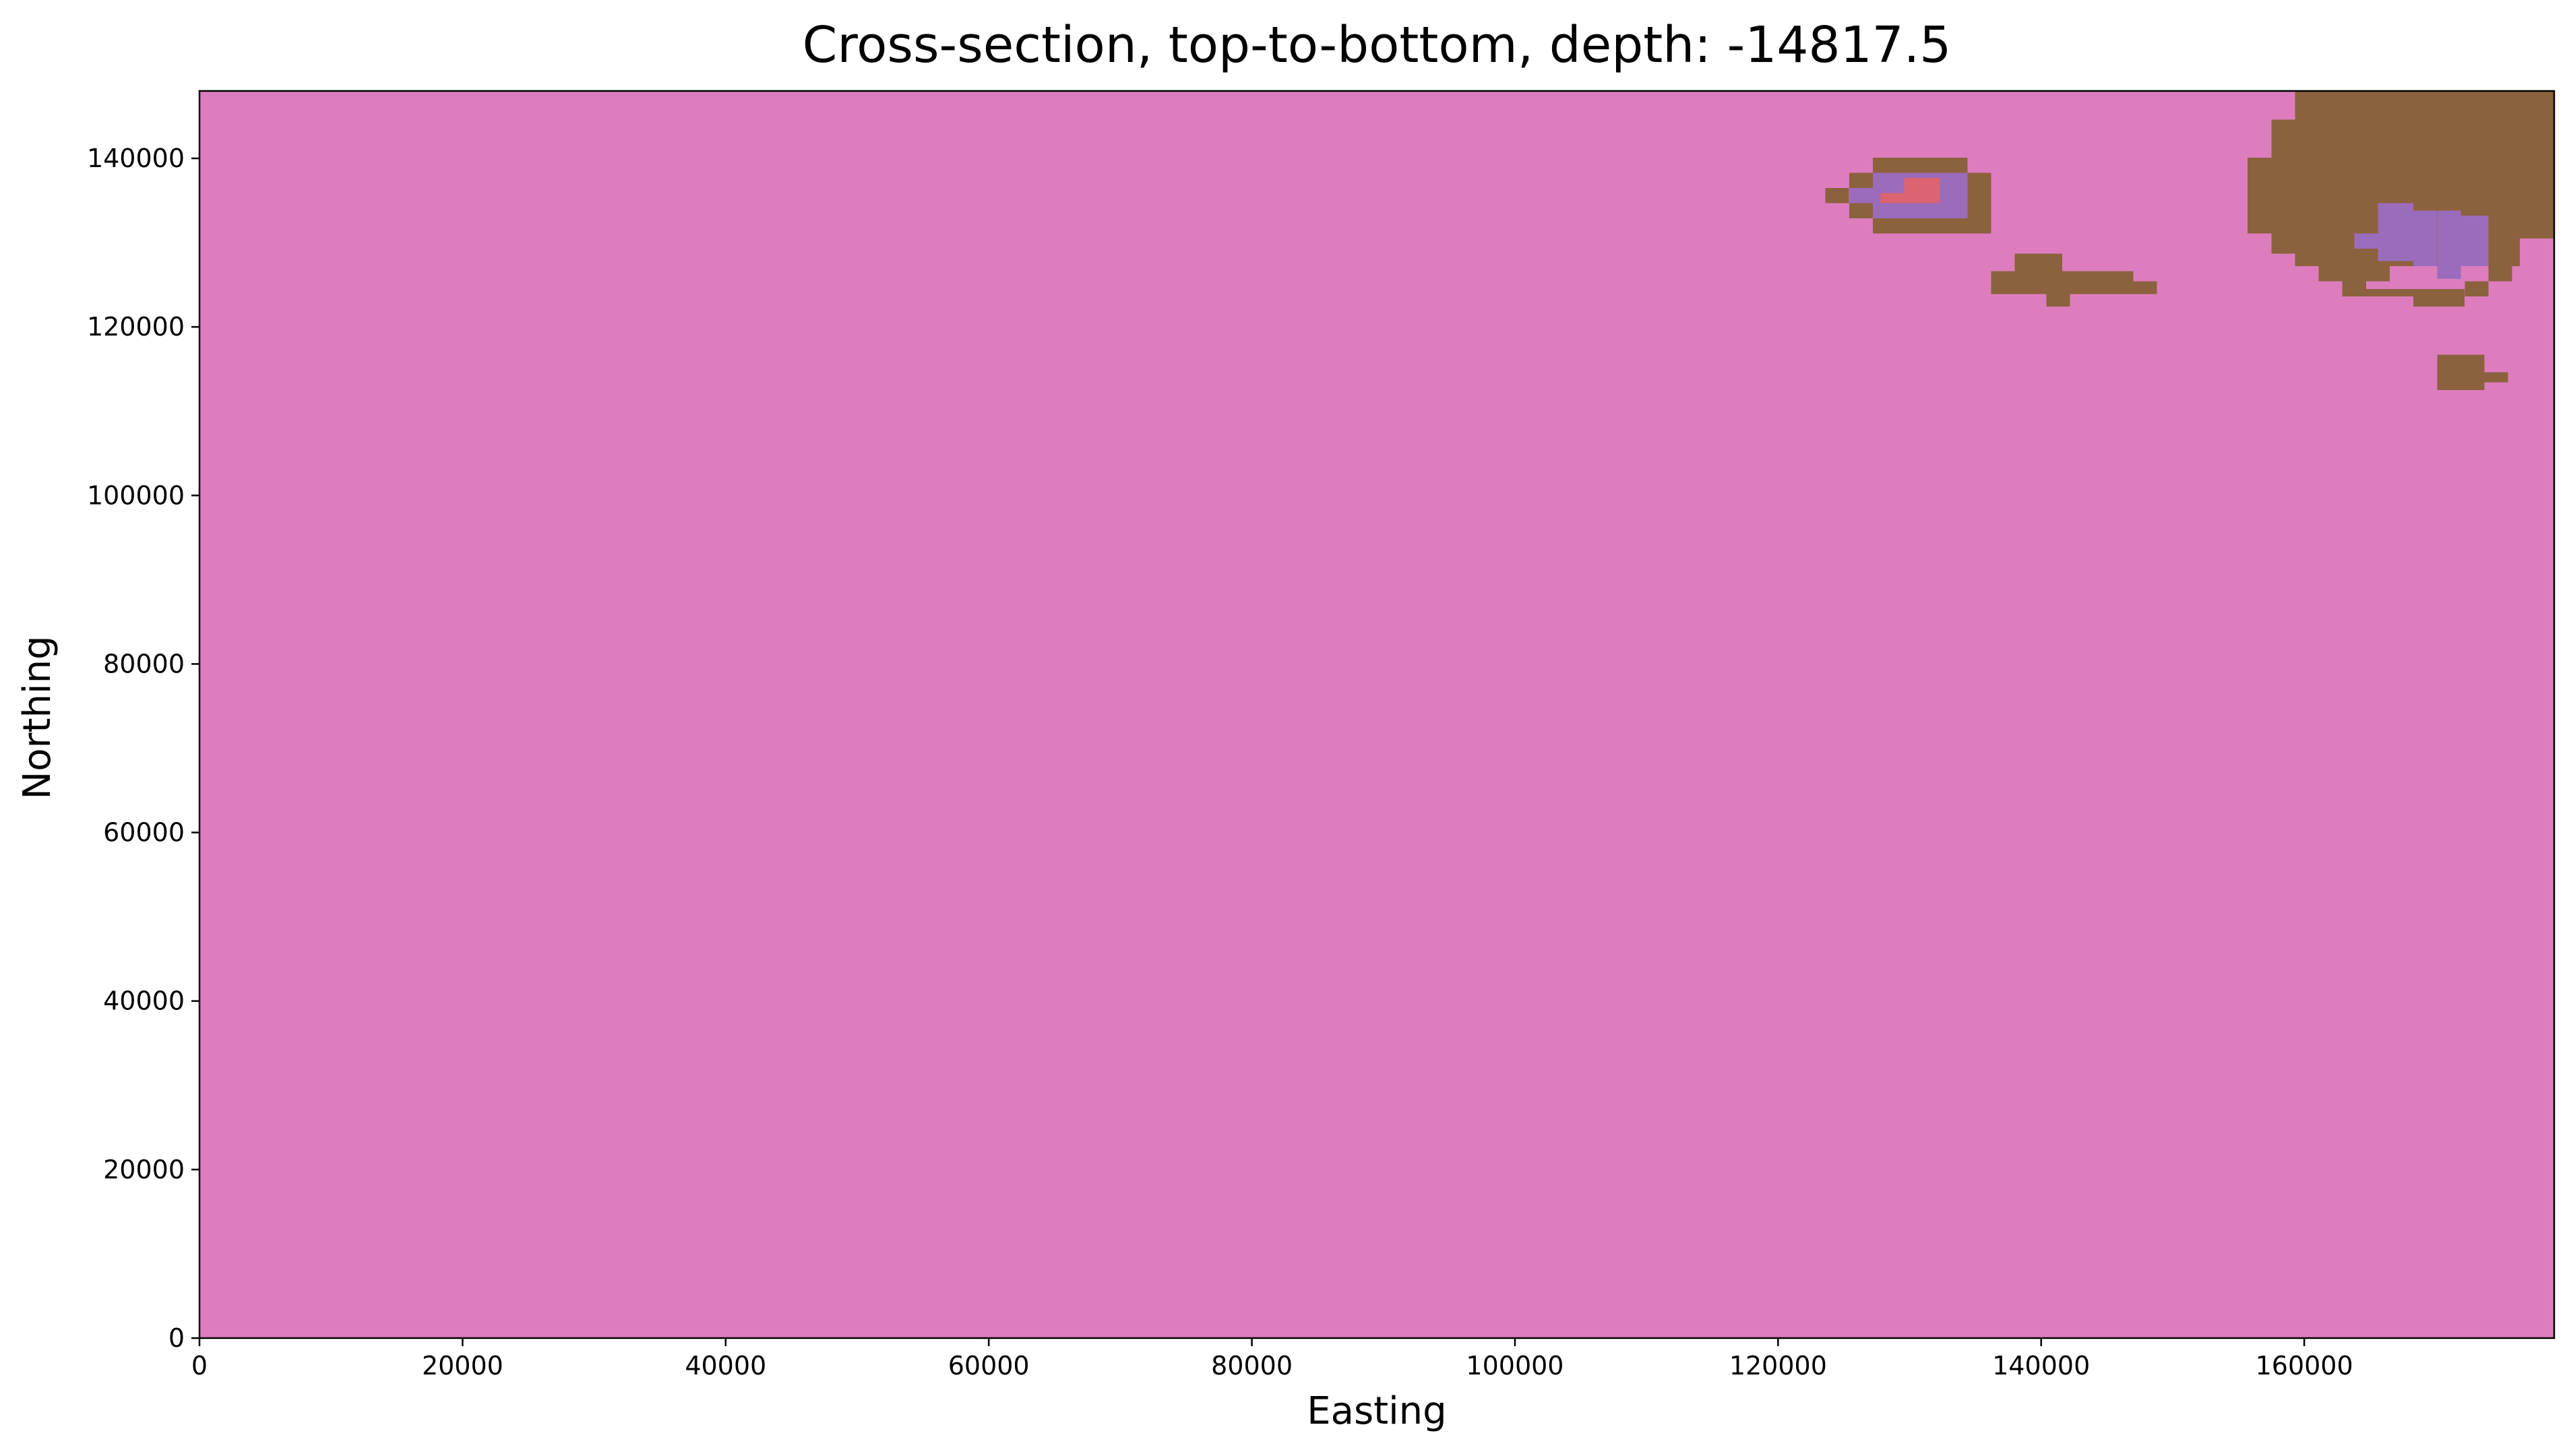 The image size is (2569, 1456). I want to click on y-axis-label: Northing, so click(37, 718).